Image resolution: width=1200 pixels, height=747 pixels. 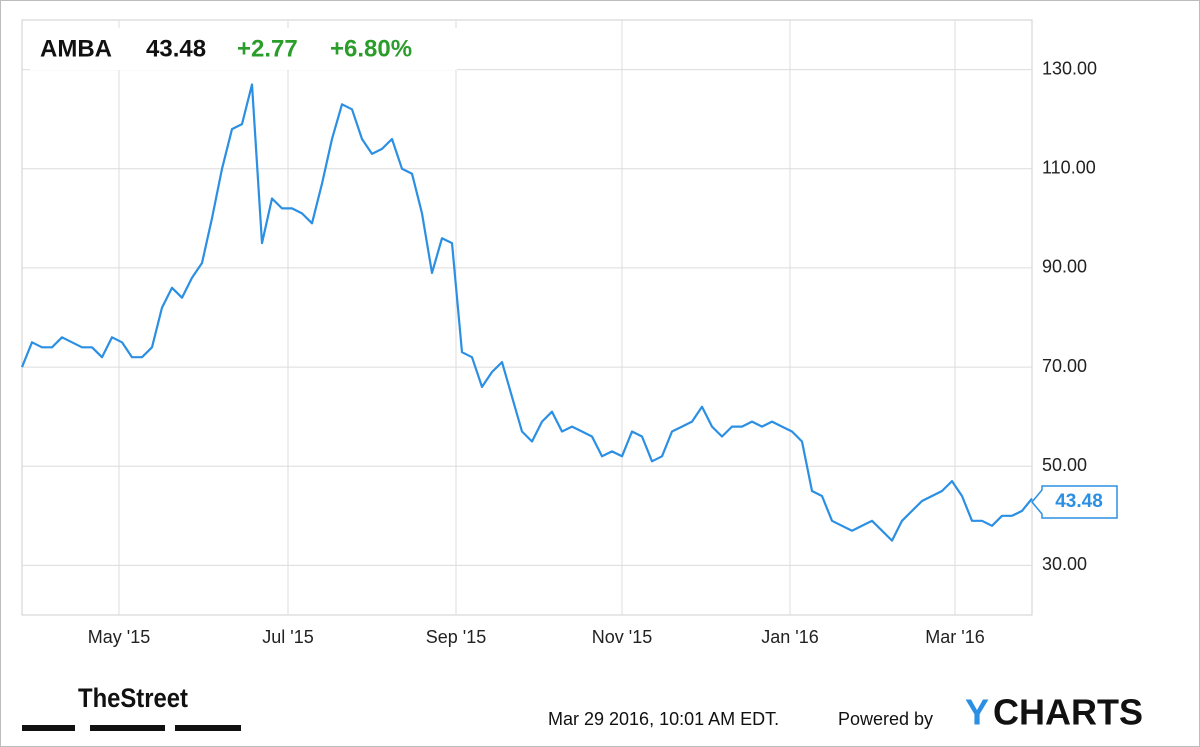 What do you see at coordinates (456, 637) in the screenshot?
I see `x-tick-label: Sep '15` at bounding box center [456, 637].